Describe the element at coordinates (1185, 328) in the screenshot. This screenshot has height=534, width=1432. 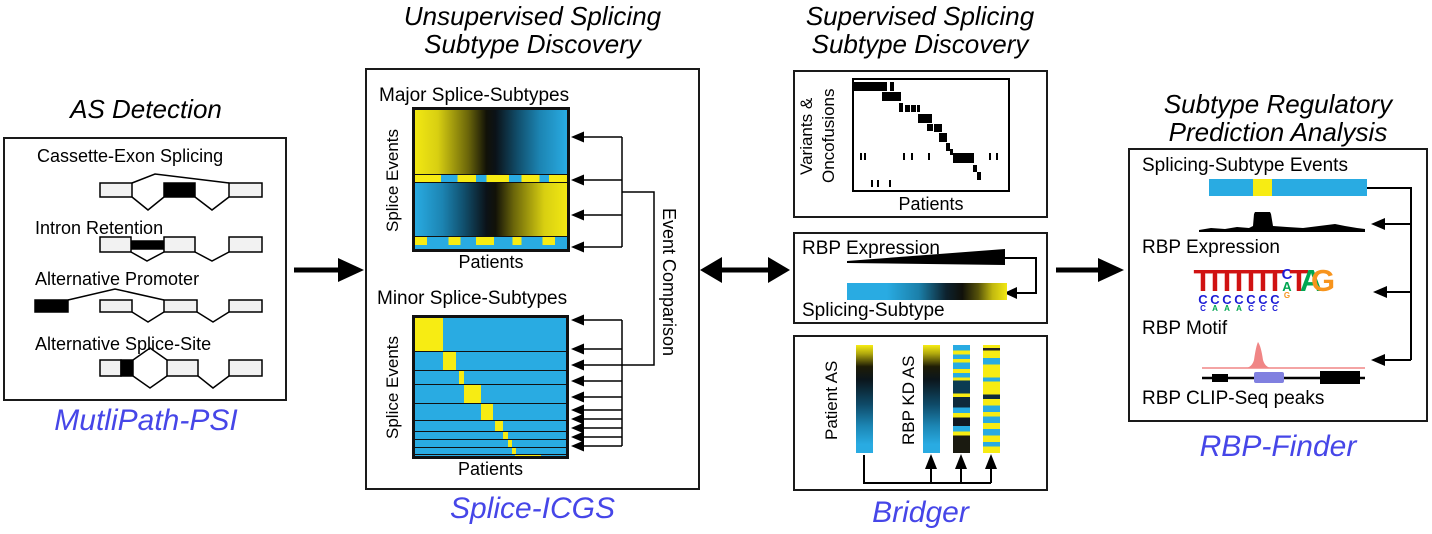
I see `rbp-motif-label: RBP Motif` at that location.